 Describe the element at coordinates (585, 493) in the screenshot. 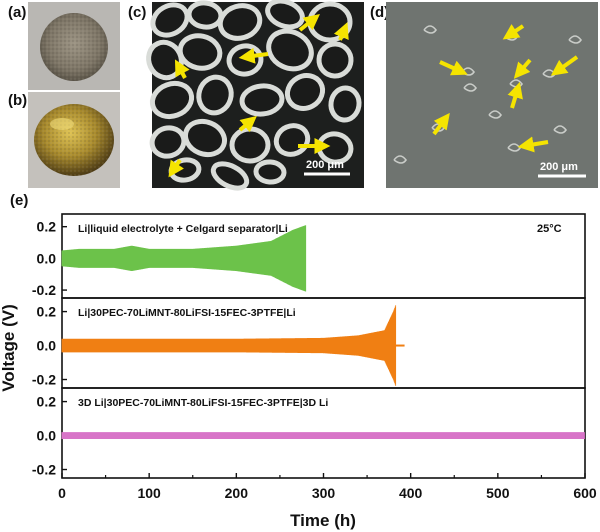

I see `x-tick-label: 600` at that location.